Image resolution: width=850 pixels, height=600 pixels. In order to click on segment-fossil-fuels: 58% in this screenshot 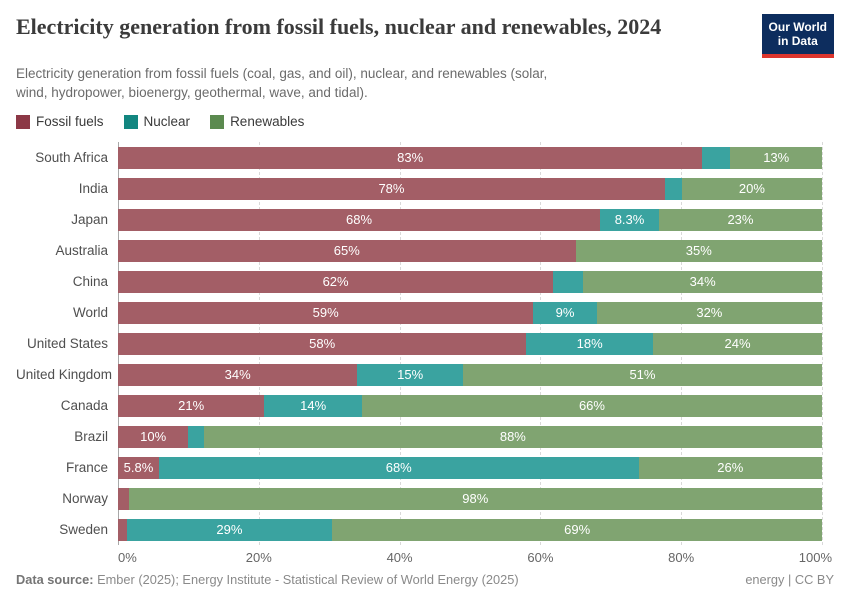, I will do `click(322, 343)`.